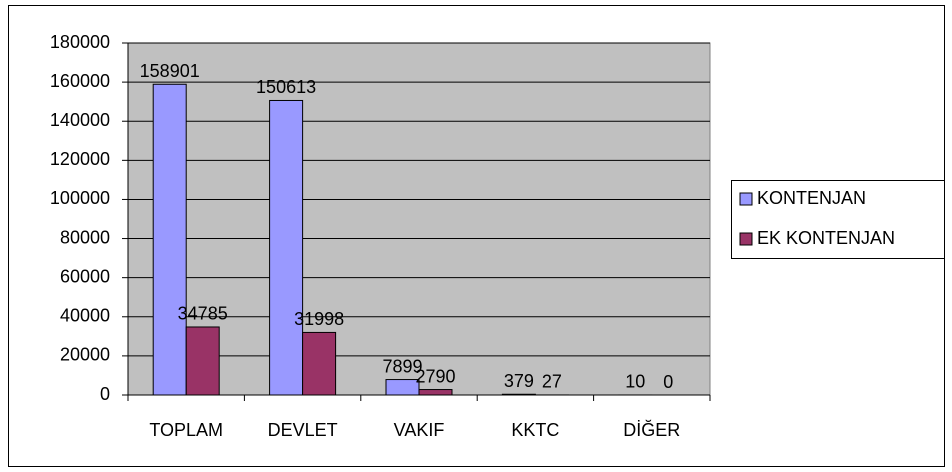 This screenshot has width=952, height=472. What do you see at coordinates (186, 430) in the screenshot?
I see `x-tick-label: TOPLAM` at bounding box center [186, 430].